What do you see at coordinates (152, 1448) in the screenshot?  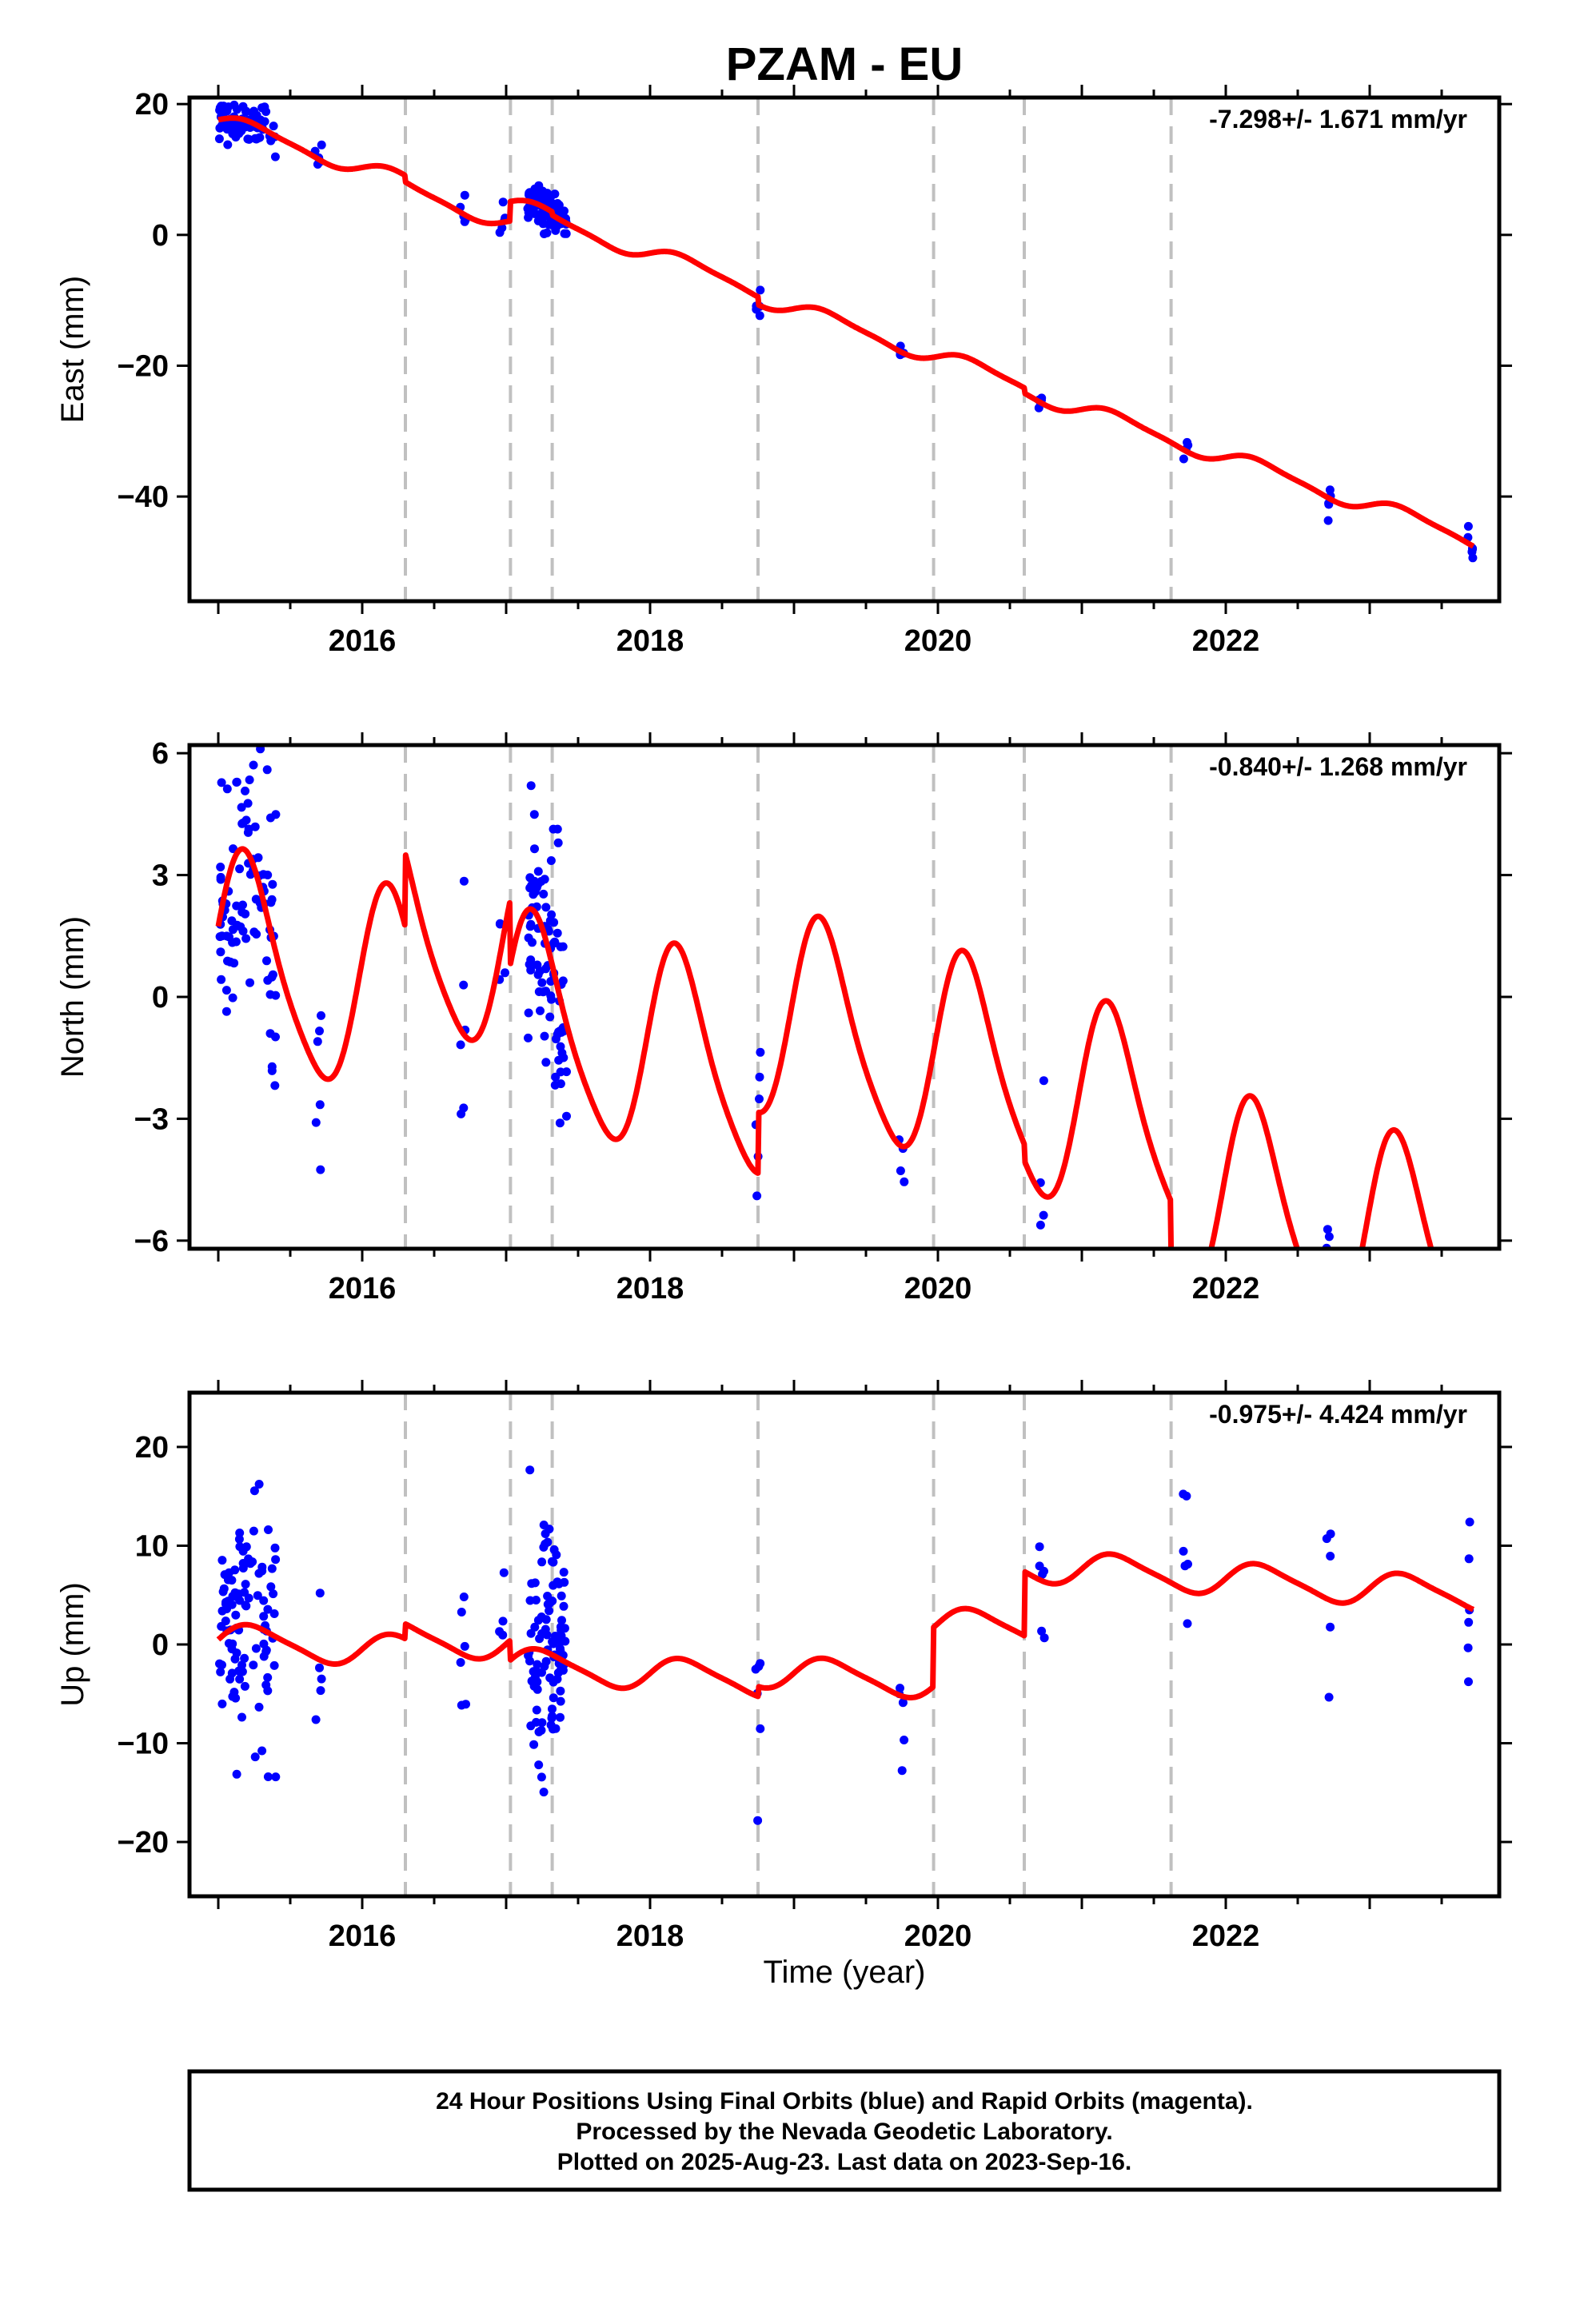 I see `up-y-tick-label: 20` at bounding box center [152, 1448].